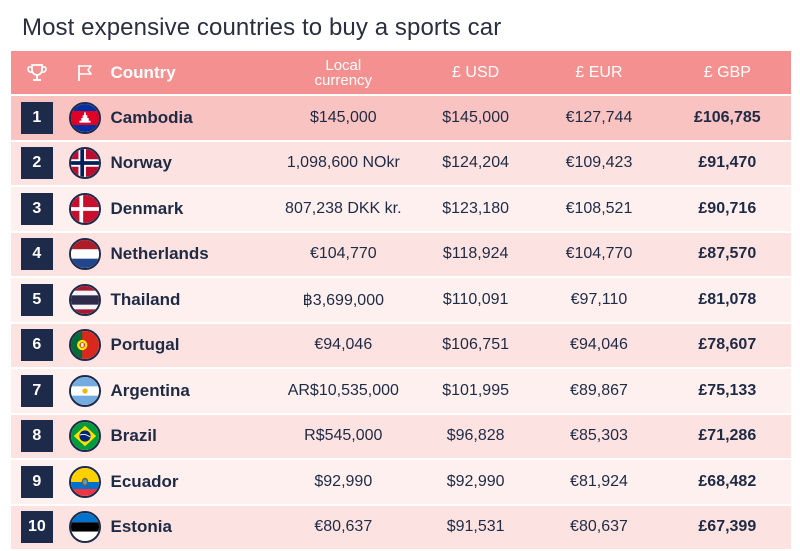 The width and height of the screenshot is (800, 551). What do you see at coordinates (475, 73) in the screenshot?
I see `header-usd: £ USD` at bounding box center [475, 73].